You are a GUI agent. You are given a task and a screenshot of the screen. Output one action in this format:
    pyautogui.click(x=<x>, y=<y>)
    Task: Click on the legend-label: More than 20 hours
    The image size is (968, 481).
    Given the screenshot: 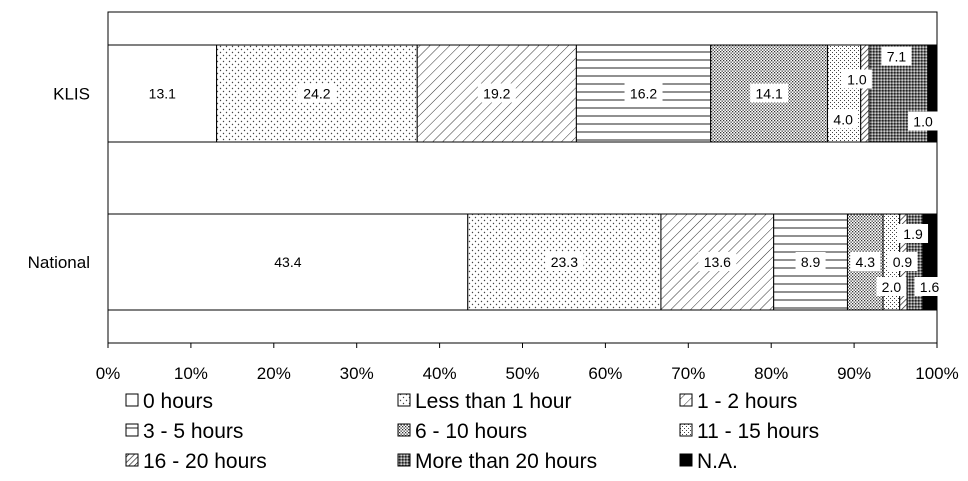 What is the action you would take?
    pyautogui.click(x=506, y=461)
    